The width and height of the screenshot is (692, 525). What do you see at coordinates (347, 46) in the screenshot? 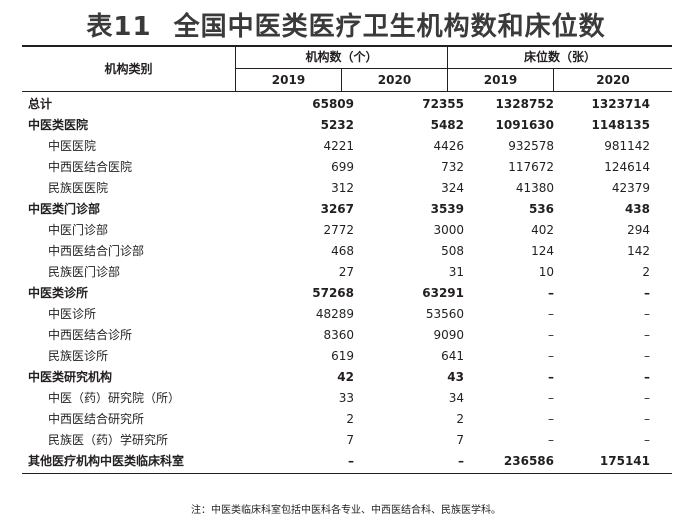
I see `top-rule` at bounding box center [347, 46].